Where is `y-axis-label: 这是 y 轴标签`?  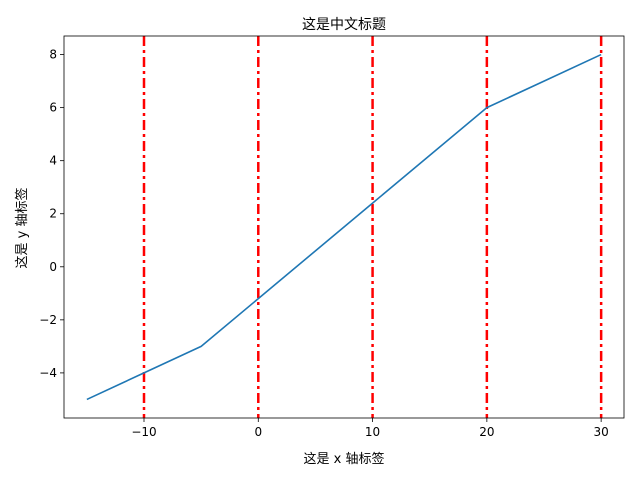
y-axis-label: 这是 y 轴标签 is located at coordinates (22, 228).